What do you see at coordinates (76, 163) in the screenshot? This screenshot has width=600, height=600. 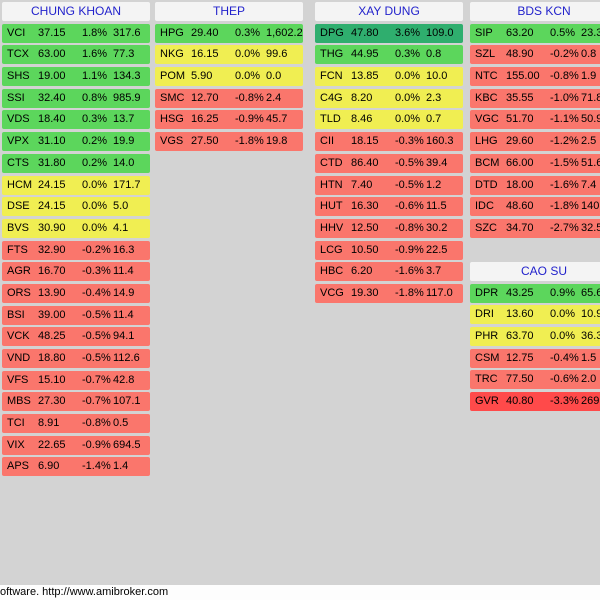 I see `ticker-row: CTS 31.80 0.2% 14.0` at bounding box center [76, 163].